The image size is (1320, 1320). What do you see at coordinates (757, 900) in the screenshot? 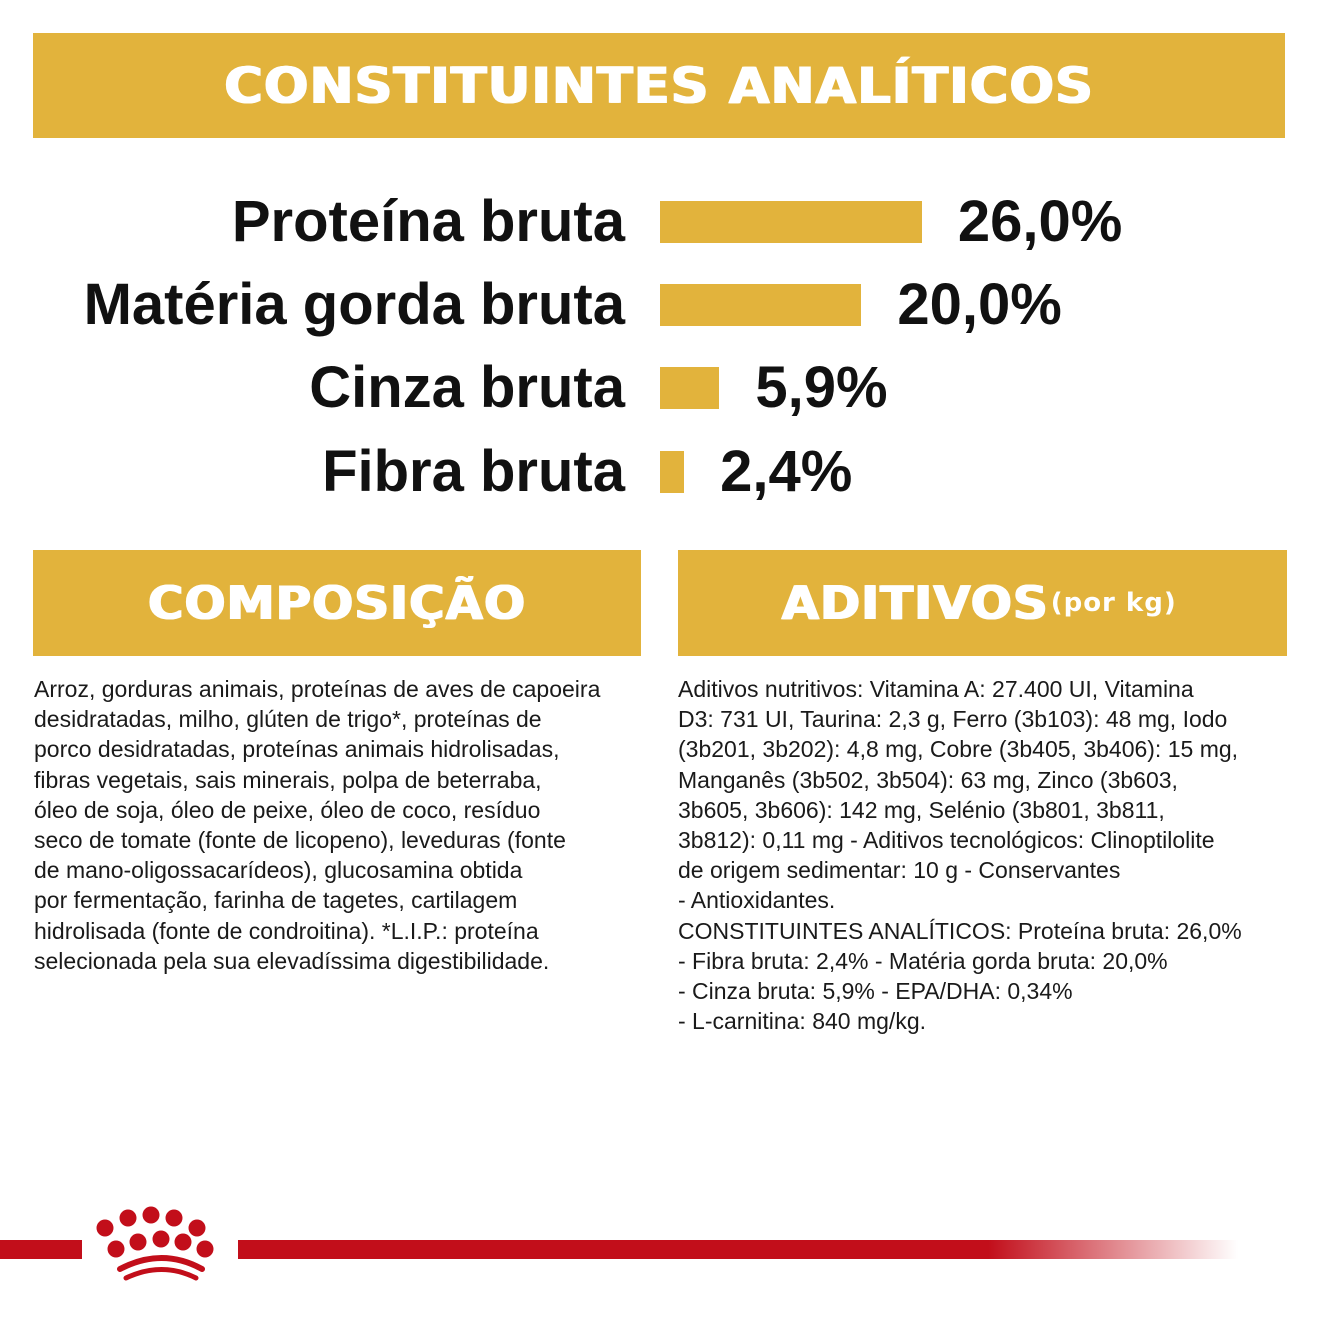
I see `text-line: - Antioxidantes.` at bounding box center [757, 900].